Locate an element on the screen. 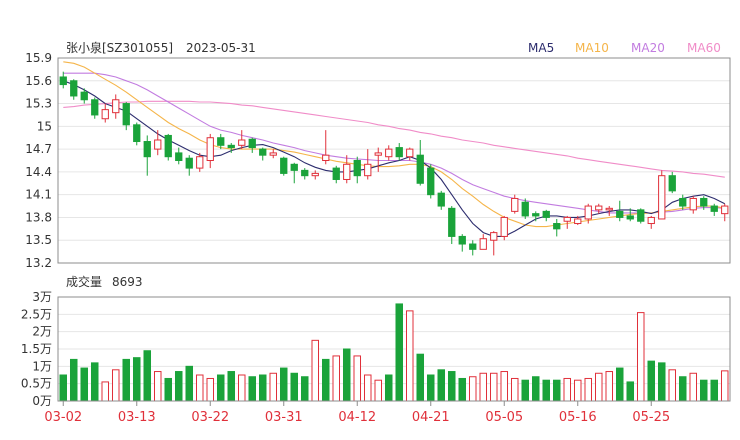 The image size is (740, 440). stock-title: 张小泉[SZ301055] is located at coordinates (119, 48).